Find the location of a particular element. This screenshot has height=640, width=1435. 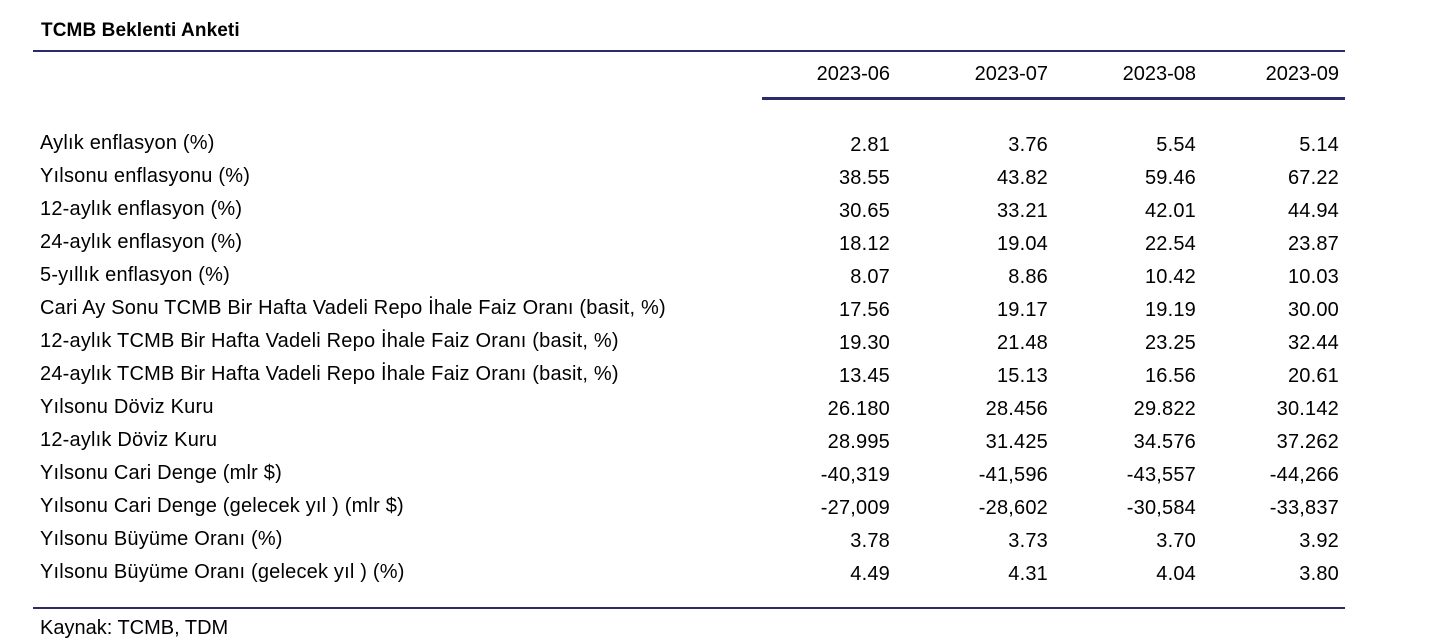

table-cell: 5.54 is located at coordinates (1176, 145).